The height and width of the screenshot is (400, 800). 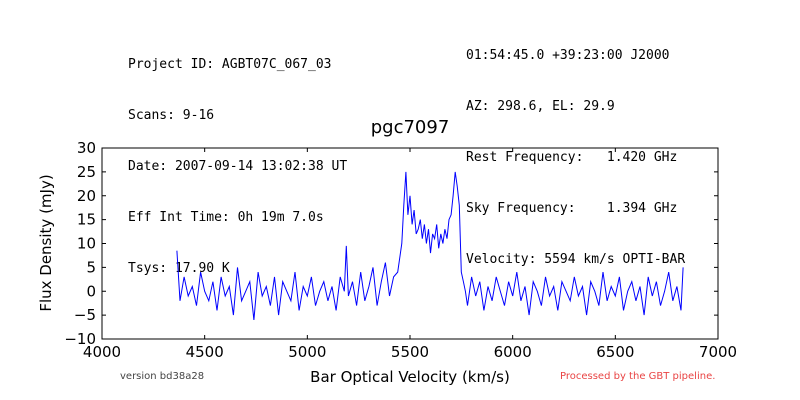 I want to click on y-tick-label-7: 25, so click(x=86, y=172).